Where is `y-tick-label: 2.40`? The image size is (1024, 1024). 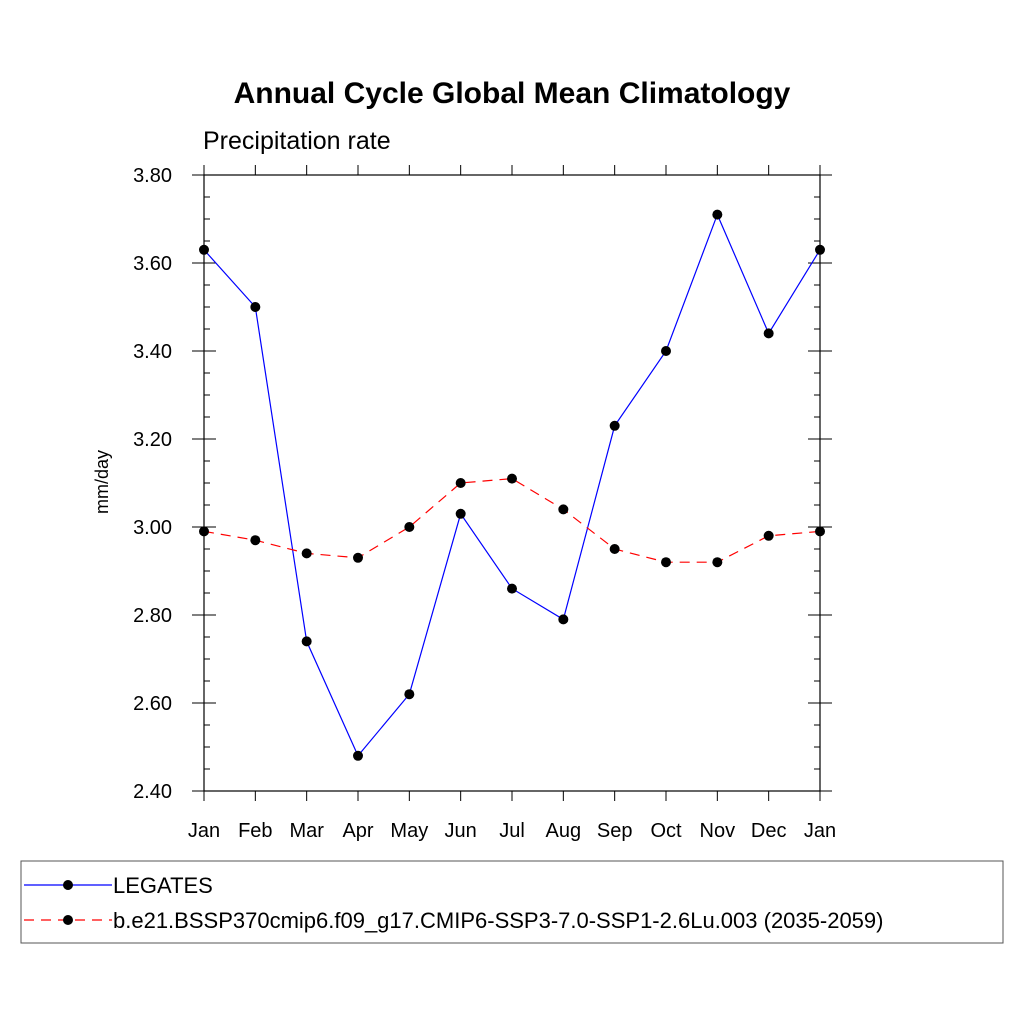
y-tick-label: 2.40 is located at coordinates (152, 792).